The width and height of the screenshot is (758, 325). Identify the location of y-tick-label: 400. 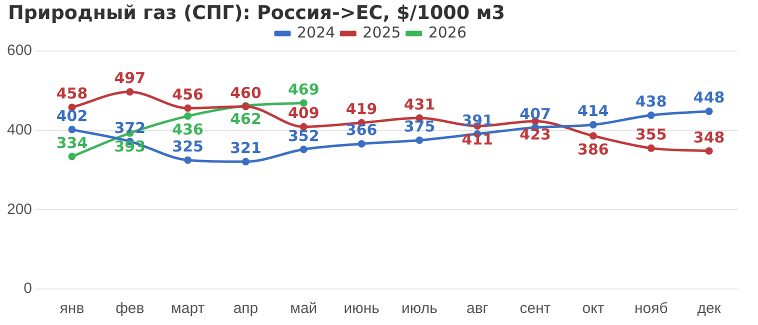
(19, 129).